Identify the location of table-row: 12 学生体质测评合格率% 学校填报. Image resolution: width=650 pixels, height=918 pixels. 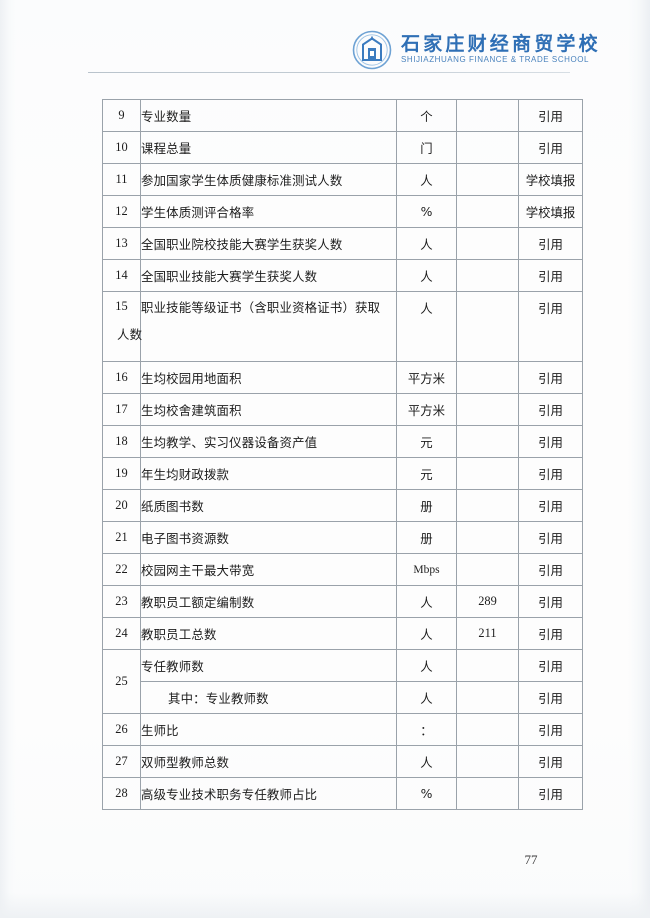
(342, 211).